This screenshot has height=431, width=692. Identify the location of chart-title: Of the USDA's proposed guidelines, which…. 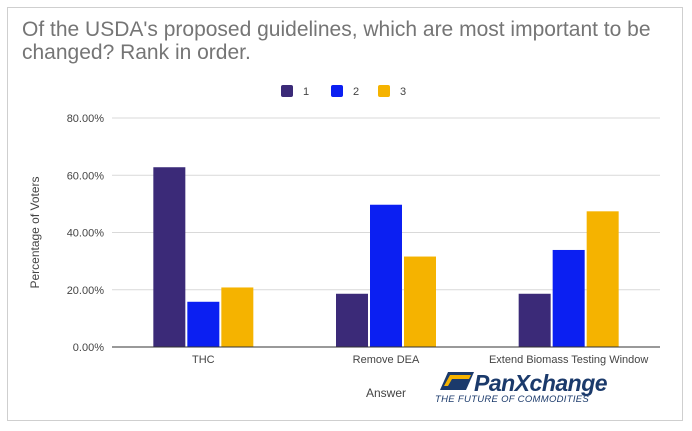
(336, 41).